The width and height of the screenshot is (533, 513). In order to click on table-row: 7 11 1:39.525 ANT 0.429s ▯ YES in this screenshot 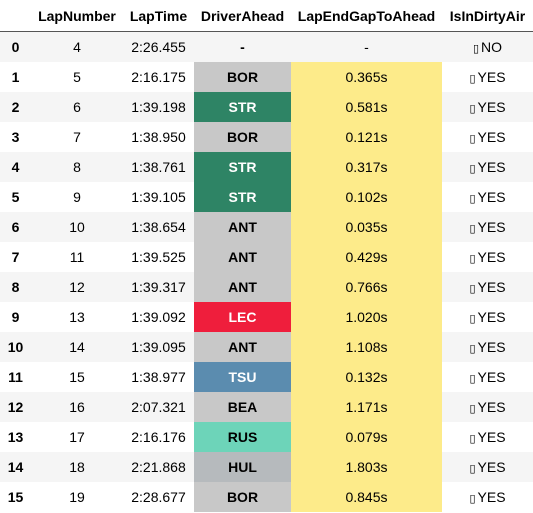, I will do `click(266, 257)`.